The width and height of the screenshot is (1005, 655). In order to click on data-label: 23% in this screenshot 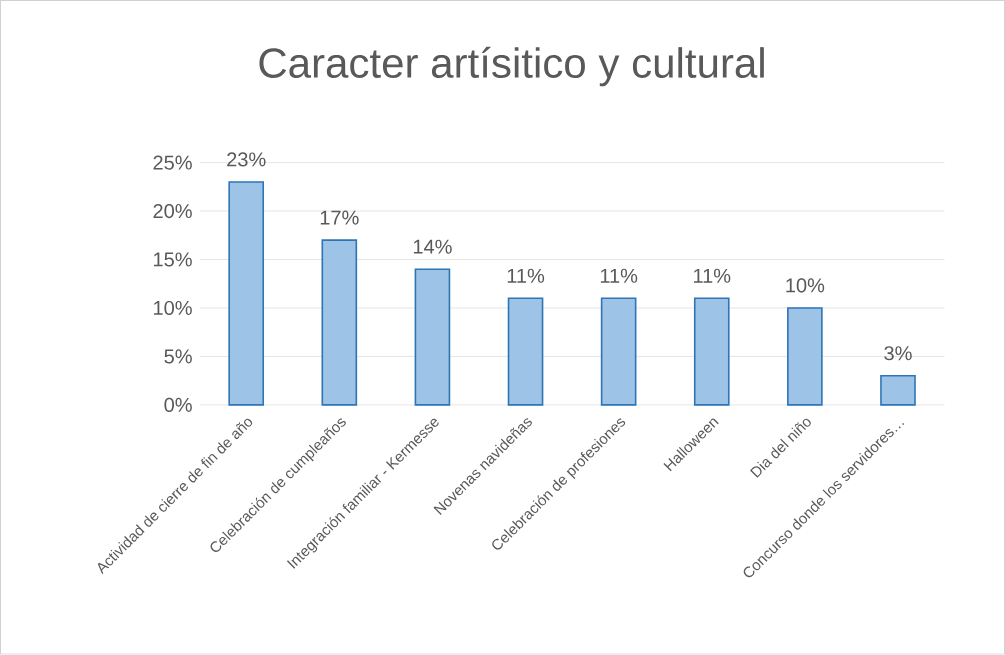, I will do `click(246, 159)`.